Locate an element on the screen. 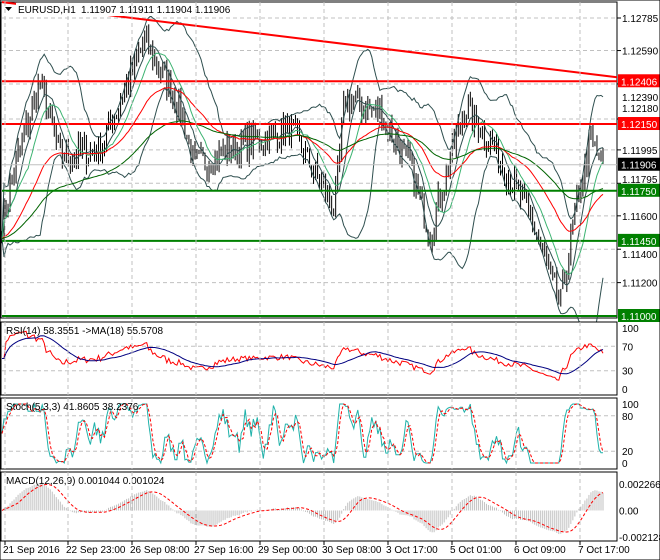 Image resolution: width=660 pixels, height=560 pixels. macd-tick-label: -0.002128 is located at coordinates (639, 538).